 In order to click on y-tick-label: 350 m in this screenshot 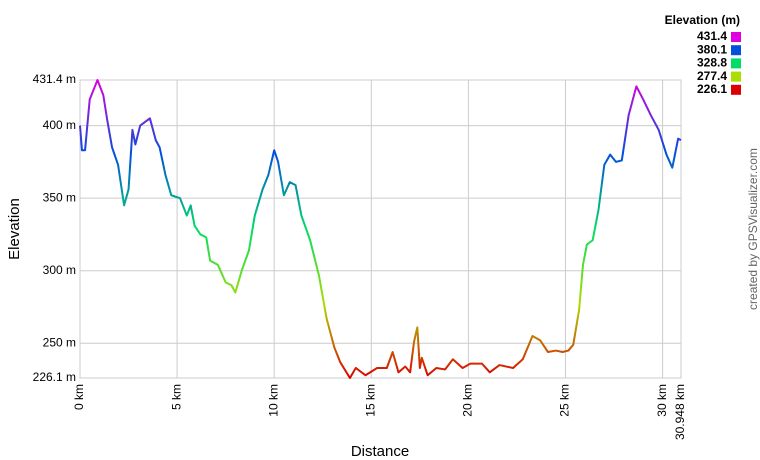, I will do `click(59, 197)`.